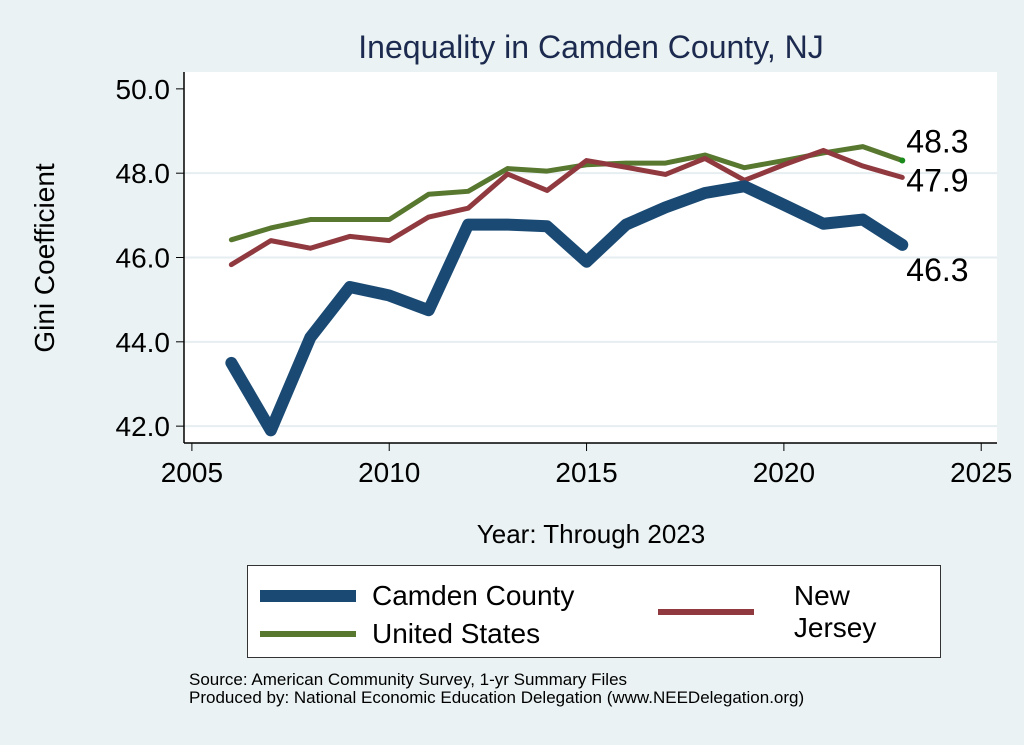  What do you see at coordinates (706, 612) in the screenshot?
I see `legend-swatch-new-jersey` at bounding box center [706, 612].